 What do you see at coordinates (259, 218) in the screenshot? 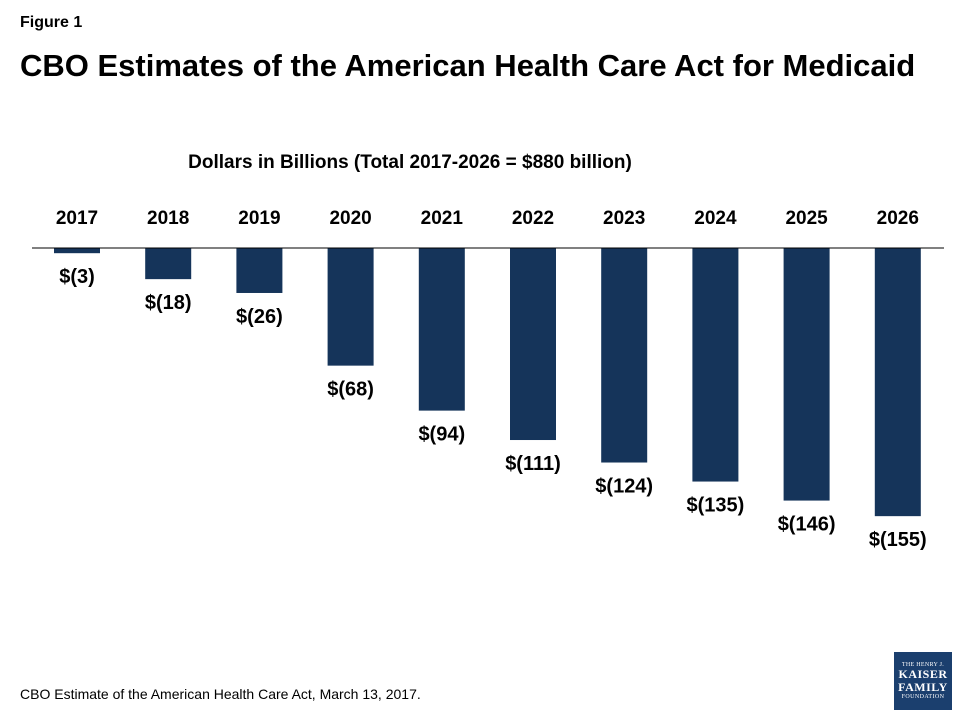
I see `x-tick-label: 2019` at bounding box center [259, 218].